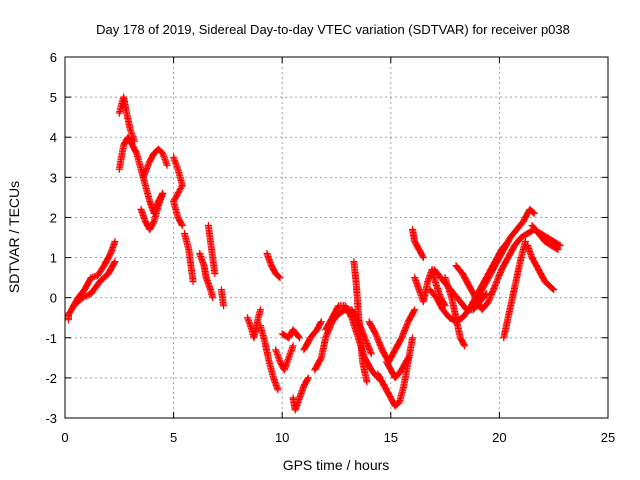 The width and height of the screenshot is (640, 480). What do you see at coordinates (53, 97) in the screenshot?
I see `y-tick-label: 5` at bounding box center [53, 97].